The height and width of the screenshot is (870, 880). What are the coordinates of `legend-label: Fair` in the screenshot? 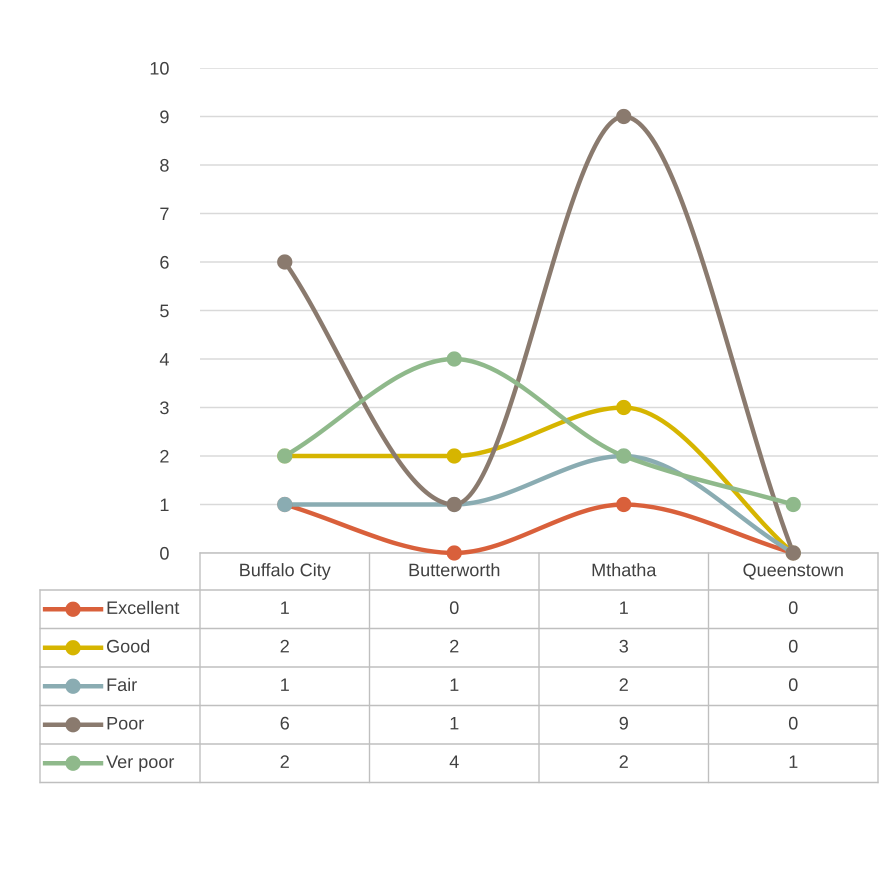 It's located at (122, 685).